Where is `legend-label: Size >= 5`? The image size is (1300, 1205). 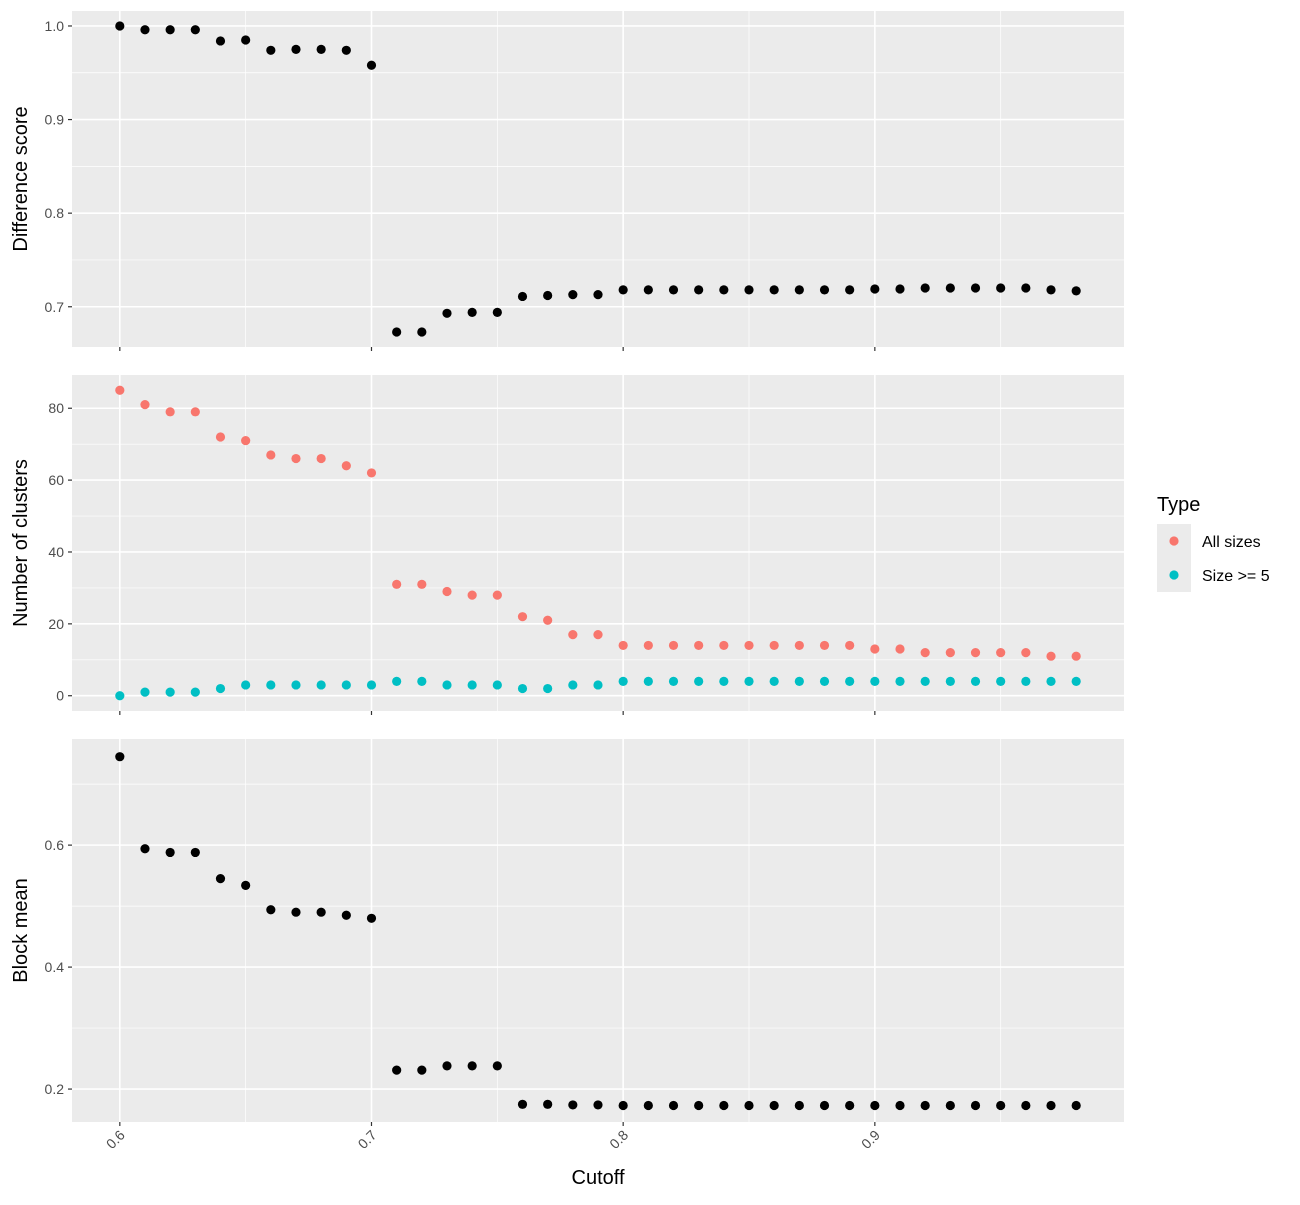
legend-label: Size >= 5 is located at coordinates (1236, 576).